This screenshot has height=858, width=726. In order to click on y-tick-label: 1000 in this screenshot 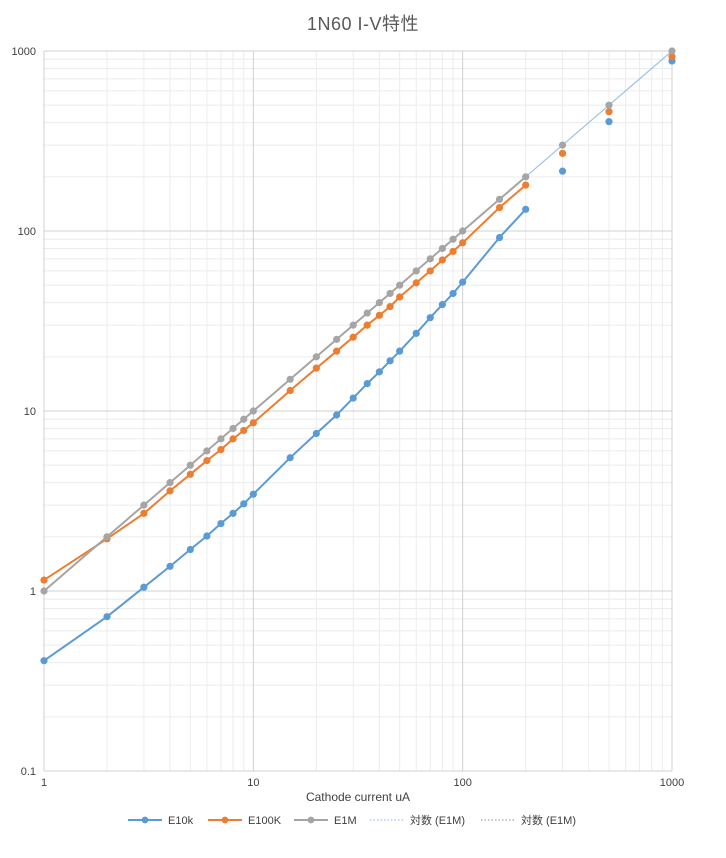, I will do `click(24, 52)`.